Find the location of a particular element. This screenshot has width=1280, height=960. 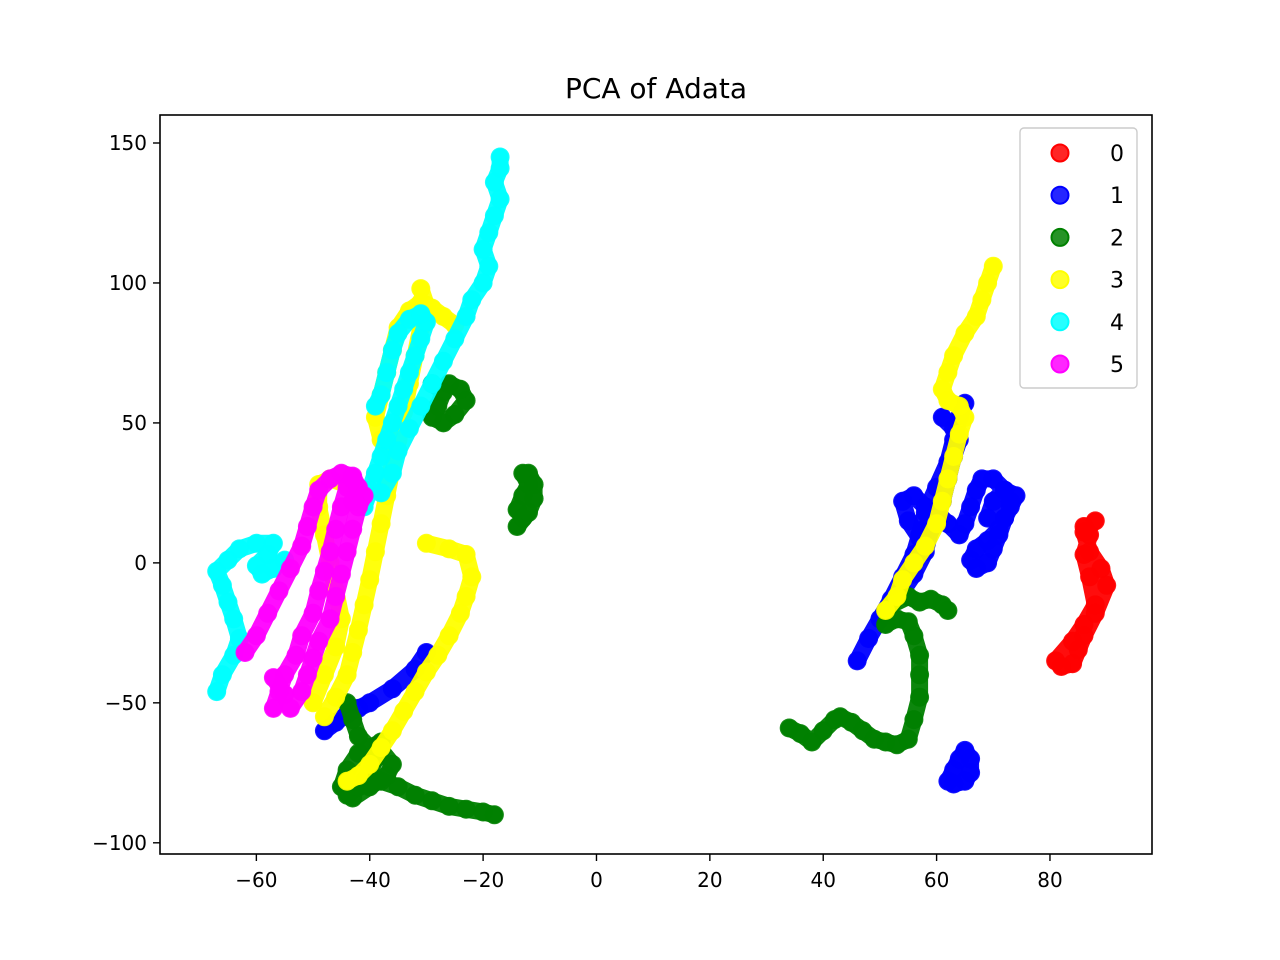

y-axis: −100 −50 0 50 100 150 is located at coordinates (126, 493).